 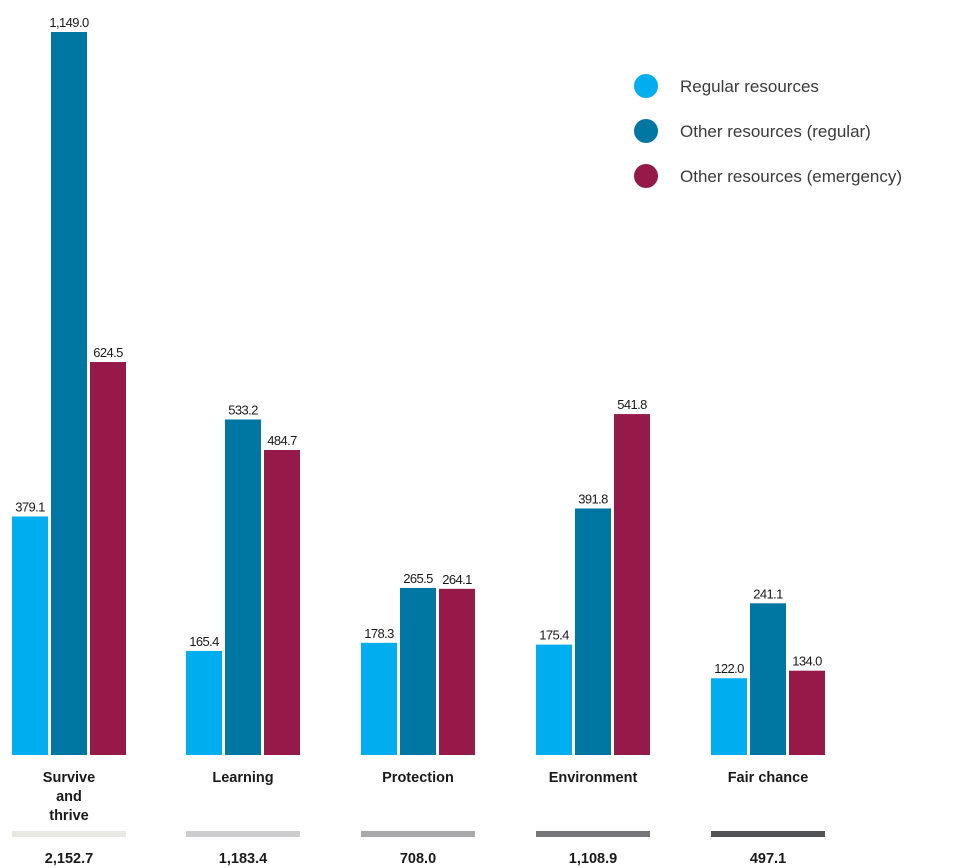 What do you see at coordinates (632, 404) in the screenshot?
I see `value-label-environment-other-resources-emergency: 541.8` at bounding box center [632, 404].